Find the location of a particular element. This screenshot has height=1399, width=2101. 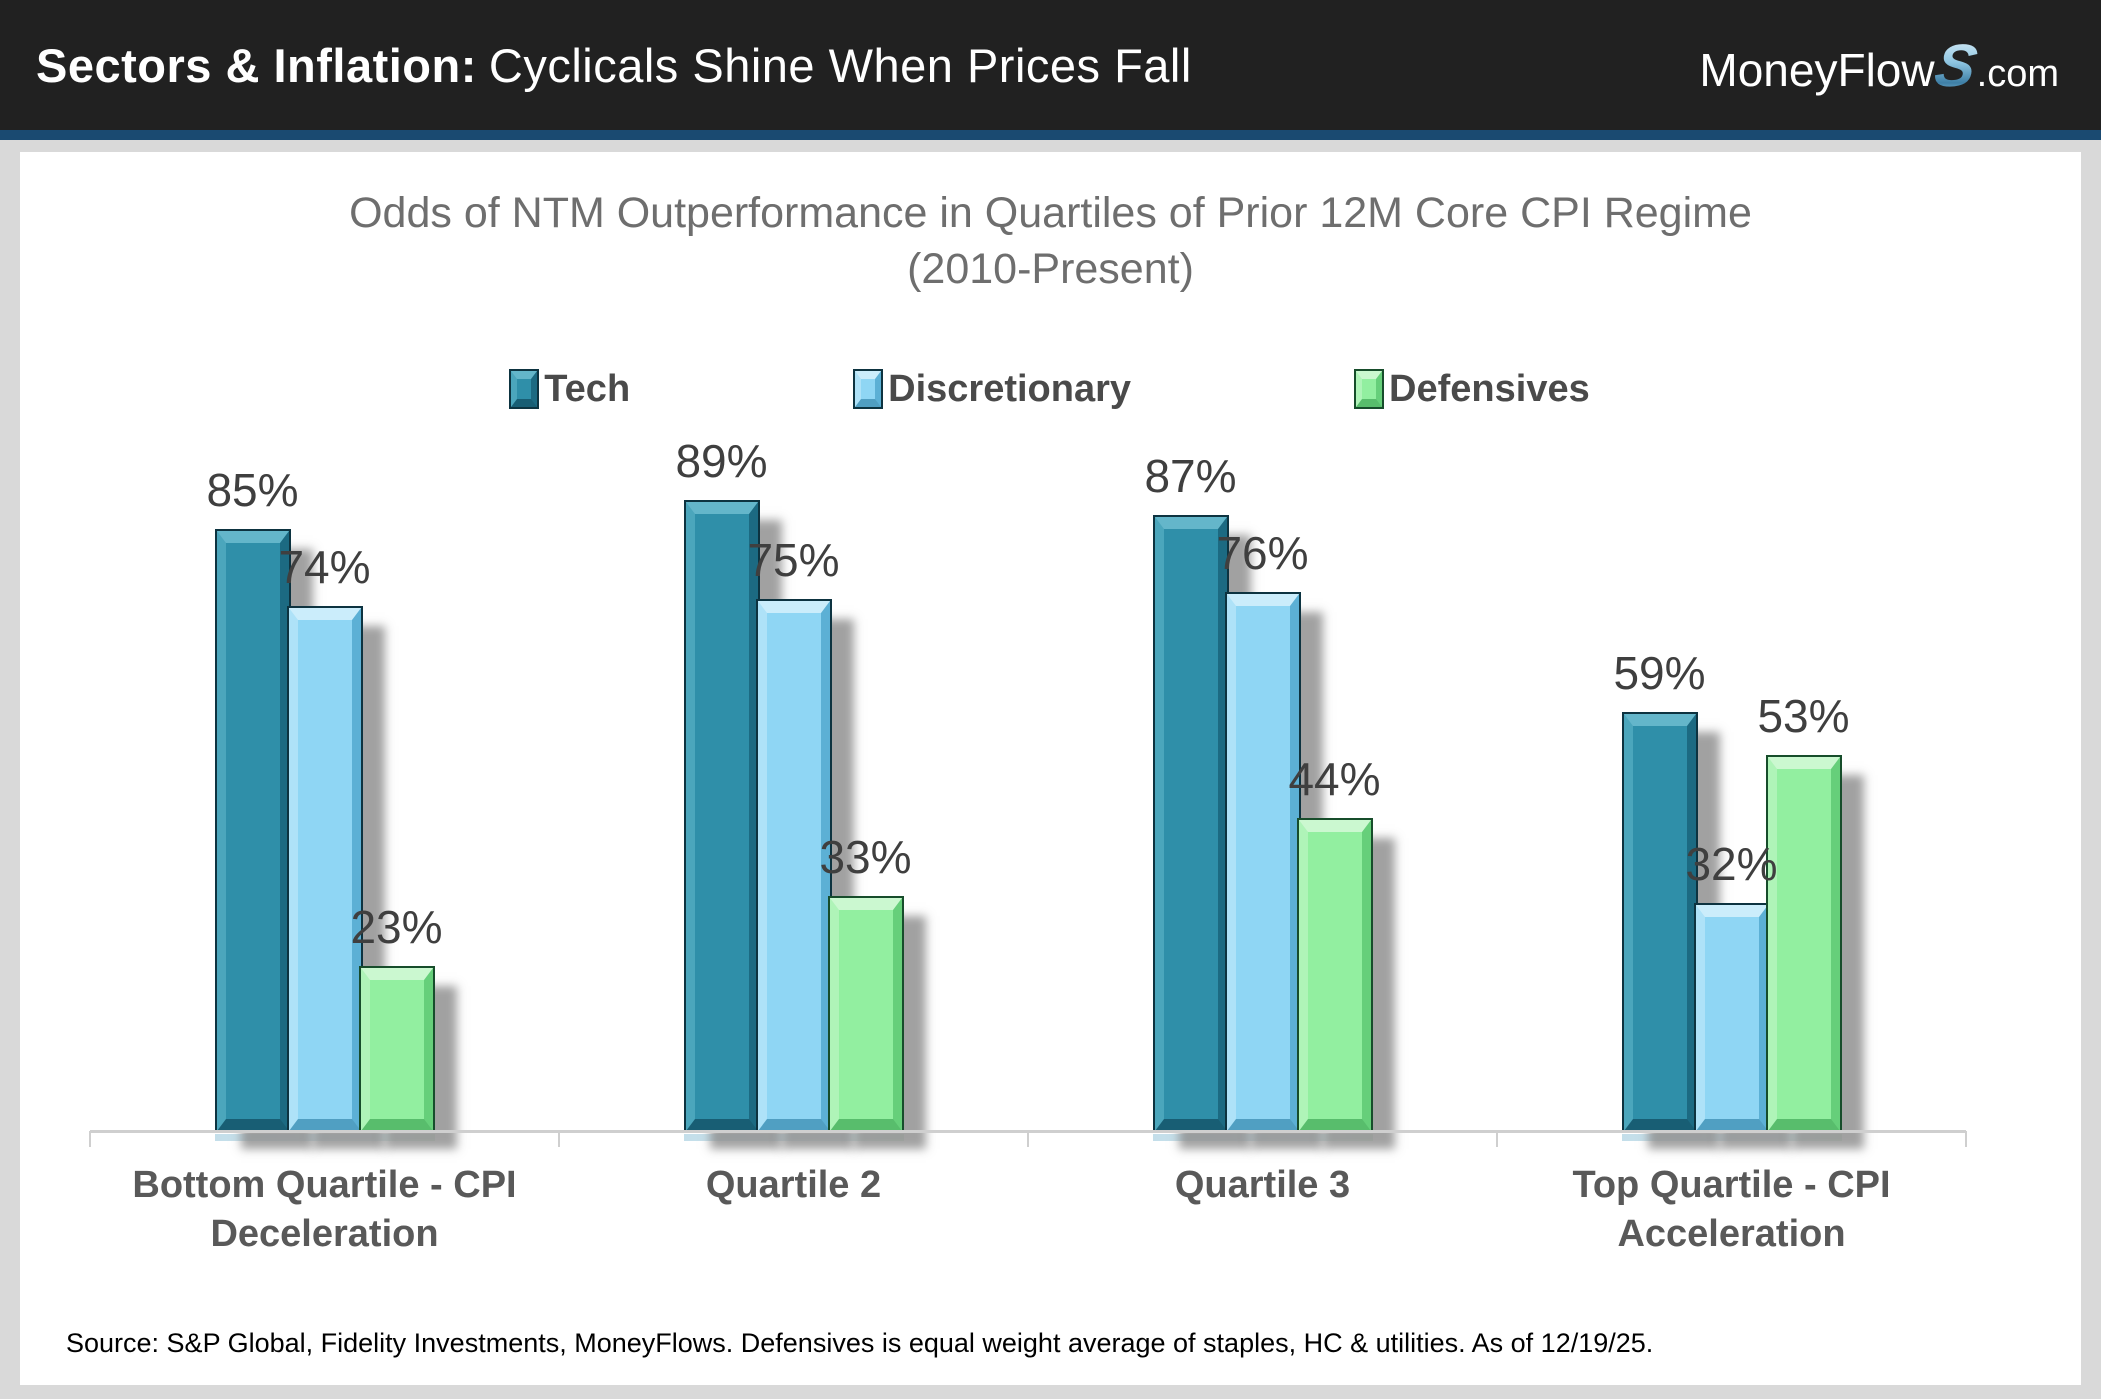

bar-defensives-top-quartile-cpi-acceleration is located at coordinates (1803, 943).